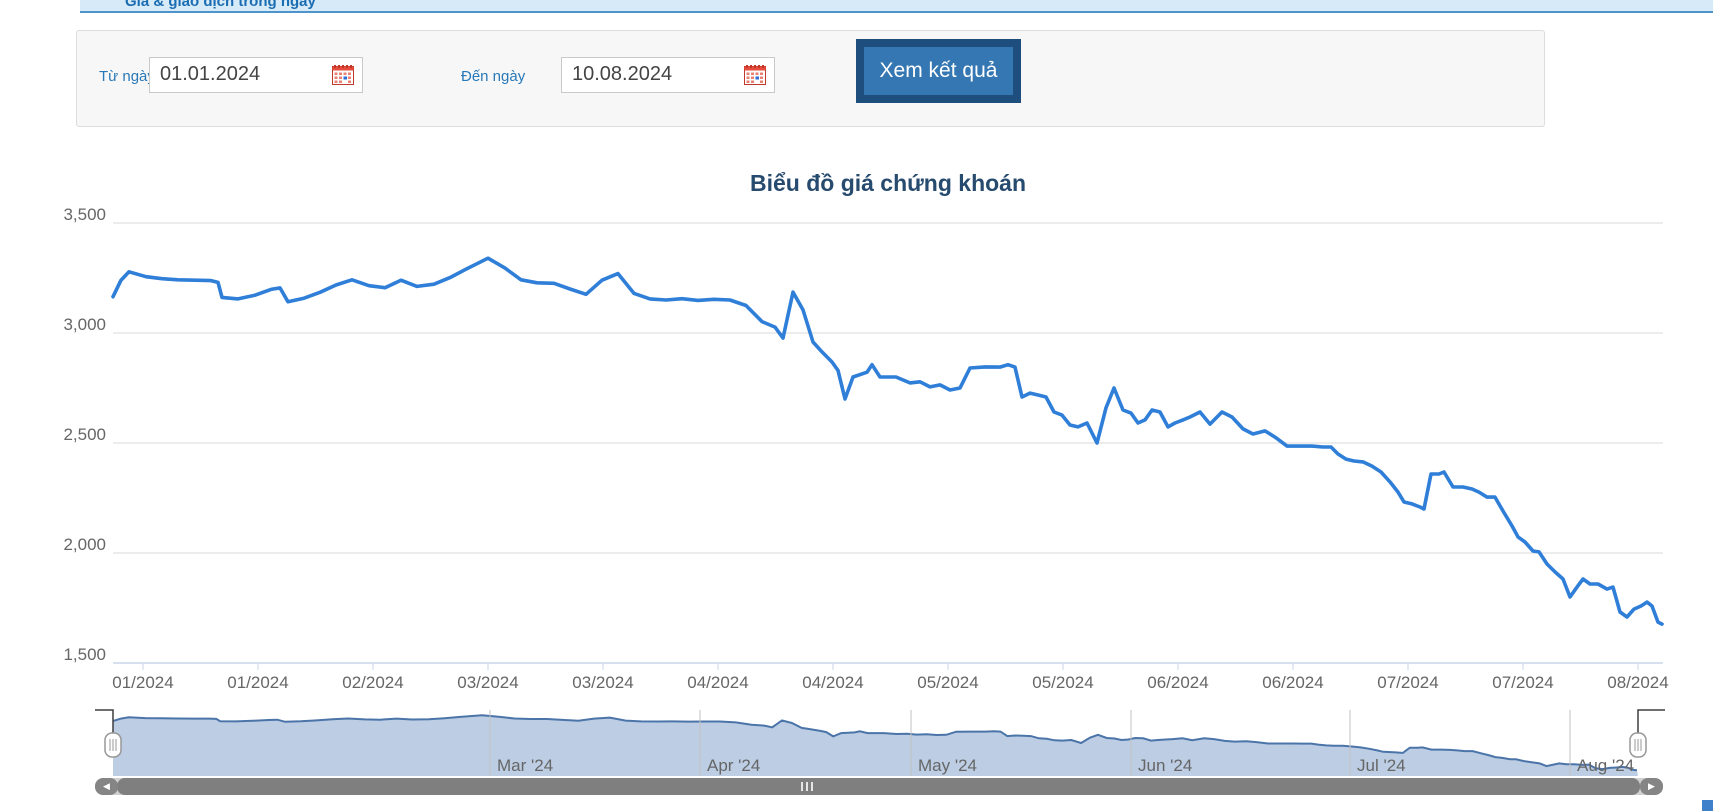 This screenshot has height=811, width=1713. I want to click on navigator-month-label: Jul '24, so click(1381, 765).